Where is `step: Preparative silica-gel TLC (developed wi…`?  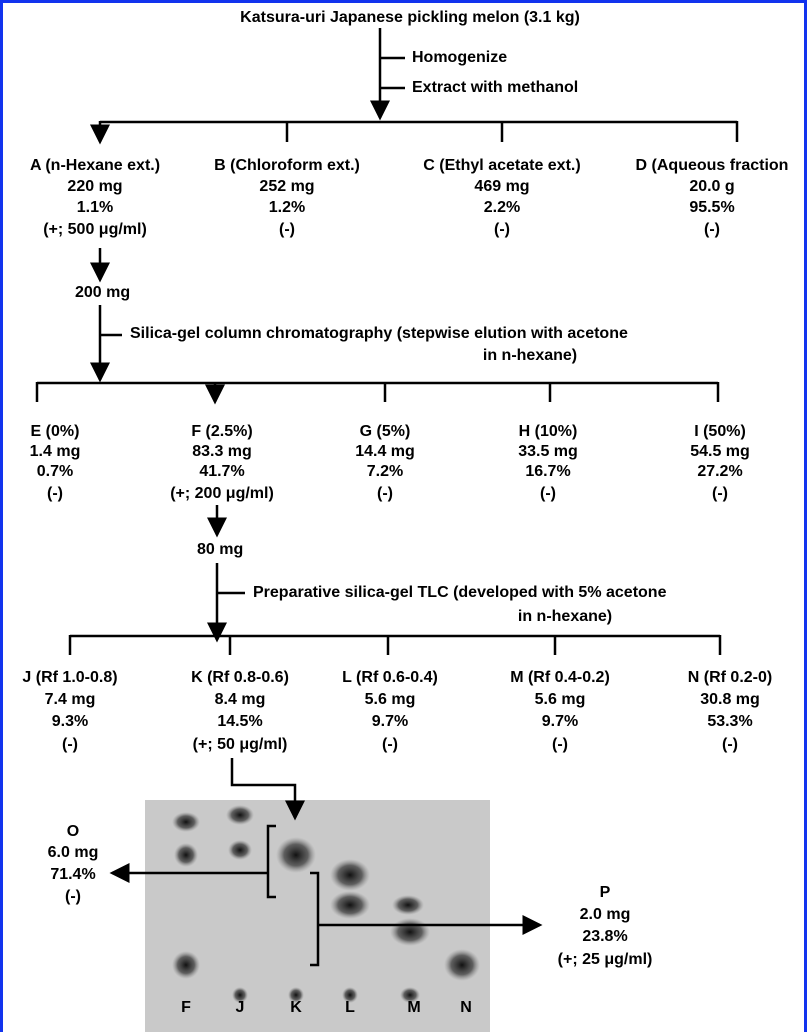 step: Preparative silica-gel TLC (developed wi… is located at coordinates (460, 592).